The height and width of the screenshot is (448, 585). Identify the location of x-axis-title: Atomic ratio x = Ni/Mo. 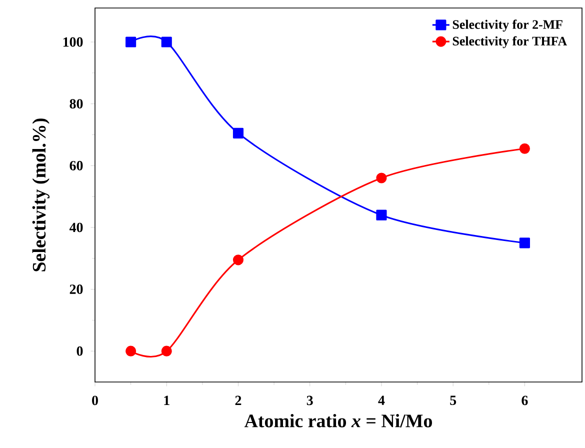
(338, 421).